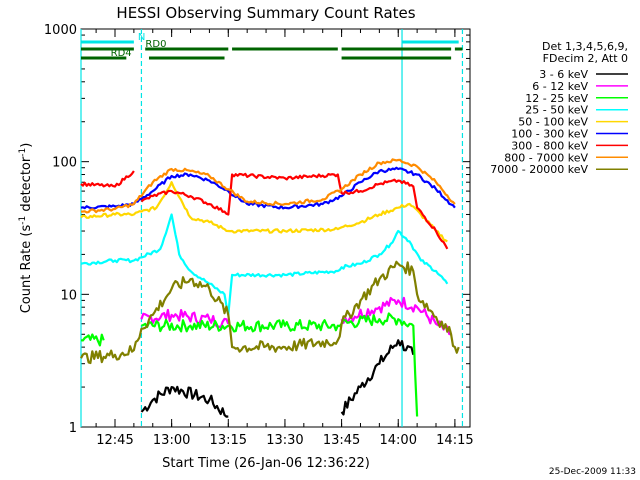 The height and width of the screenshot is (480, 640). Describe the element at coordinates (114, 440) in the screenshot. I see `x-tick-label: 12:45` at that location.